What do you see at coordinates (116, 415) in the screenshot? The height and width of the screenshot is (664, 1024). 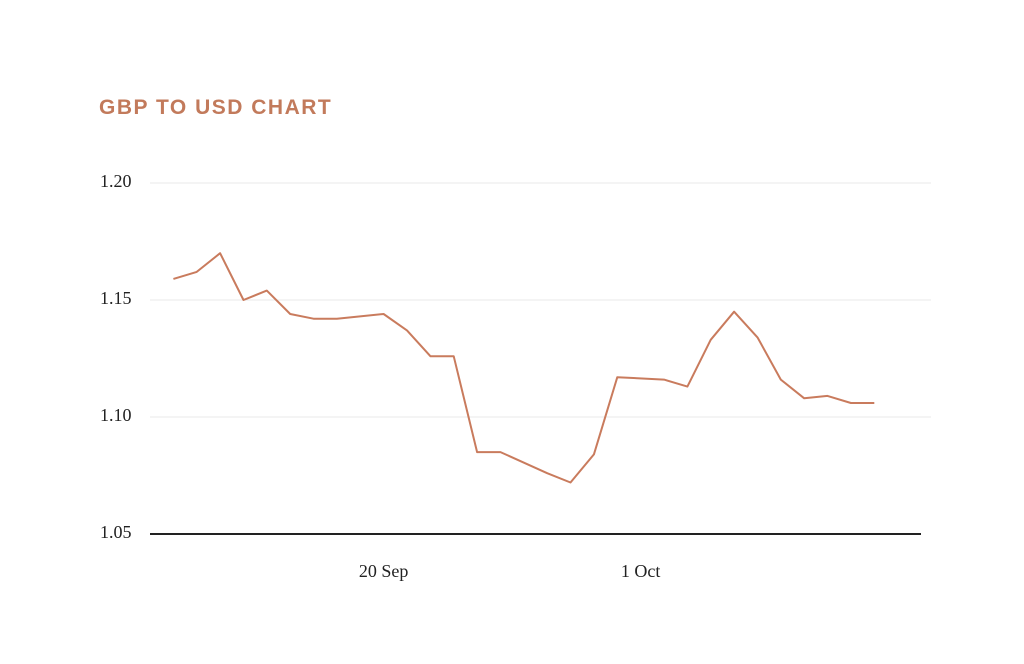 I see `y-tick-label: 1.10` at bounding box center [116, 415].